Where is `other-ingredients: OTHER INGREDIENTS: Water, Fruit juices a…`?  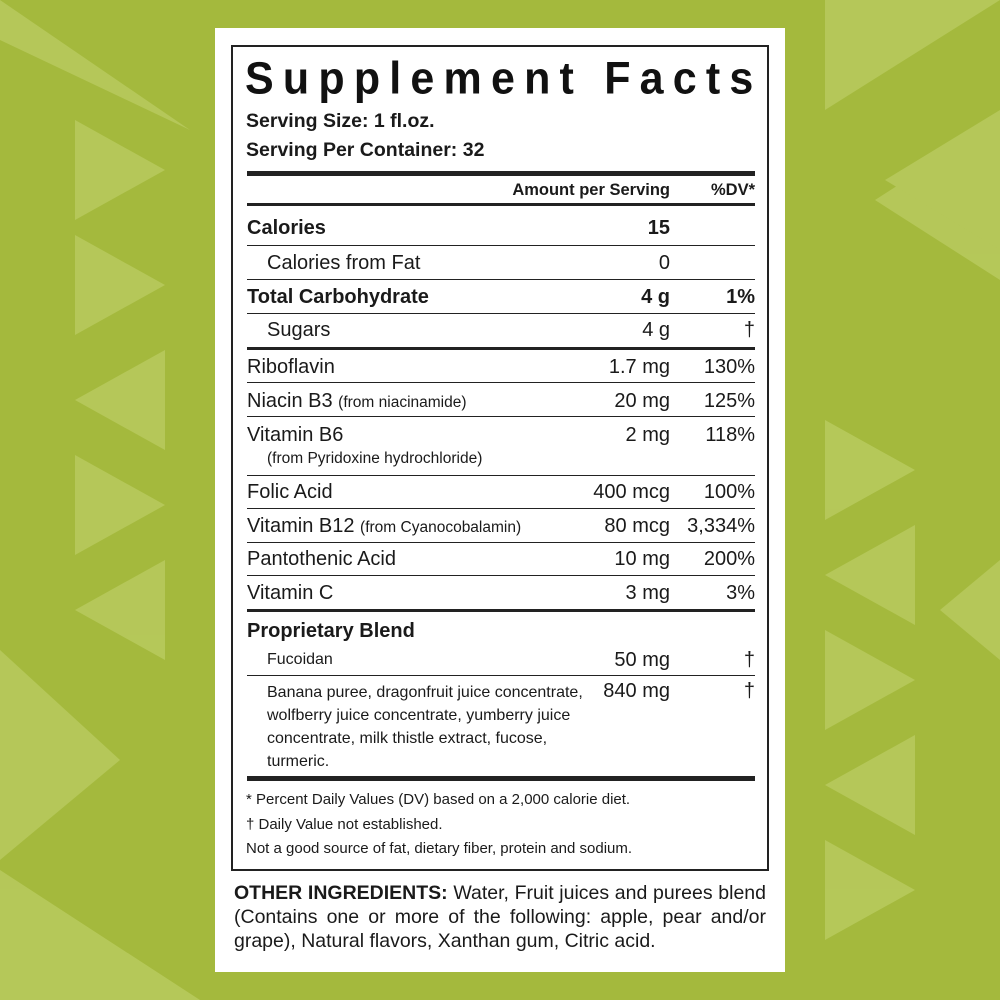
other-ingredients: OTHER INGREDIENTS: Water, Fruit juices a… is located at coordinates (500, 917).